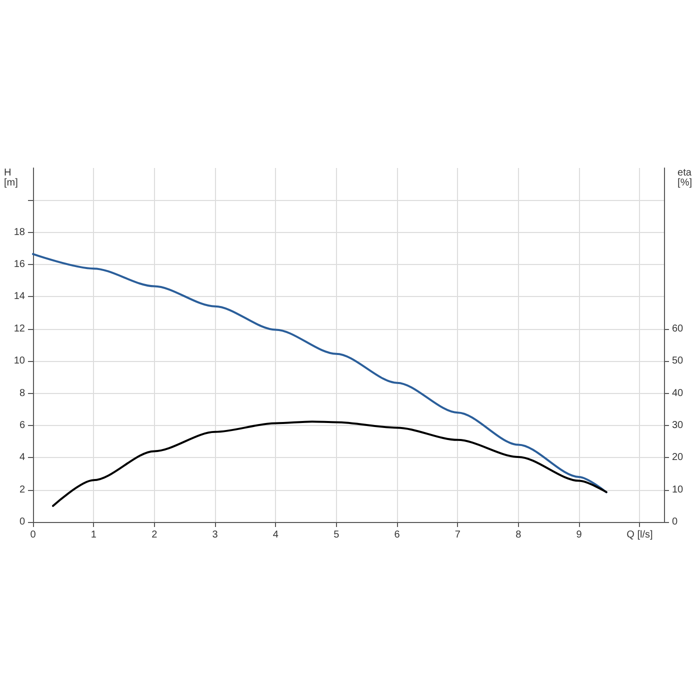 The width and height of the screenshot is (700, 700). What do you see at coordinates (93, 535) in the screenshot?
I see `x-tick-label: 1` at bounding box center [93, 535].